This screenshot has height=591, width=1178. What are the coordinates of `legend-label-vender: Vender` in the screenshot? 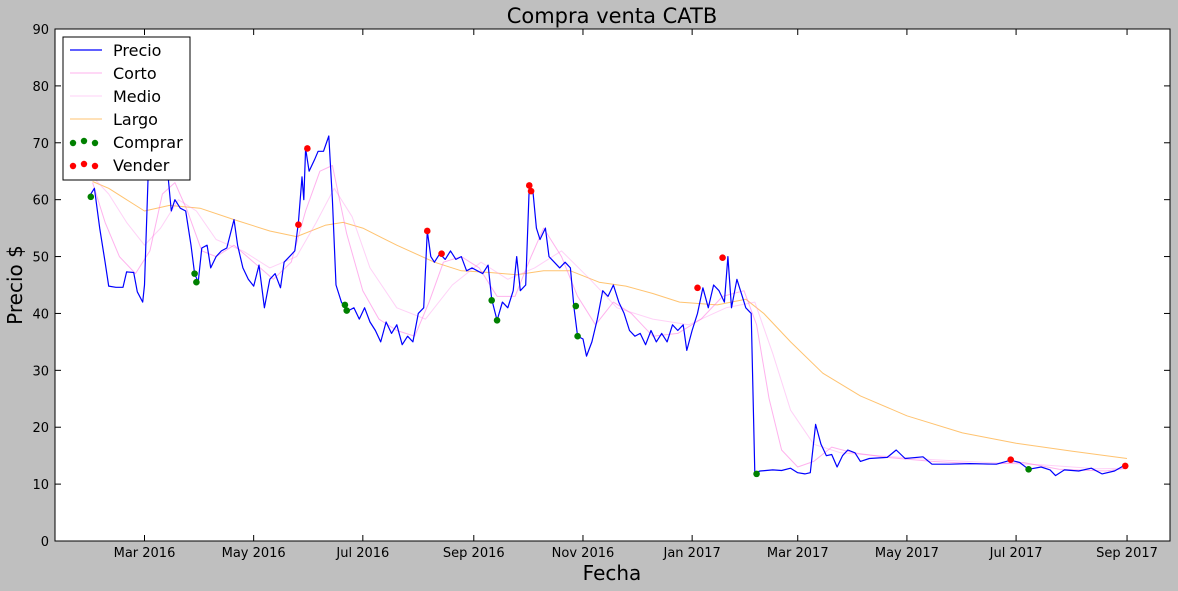 It's located at (141, 165).